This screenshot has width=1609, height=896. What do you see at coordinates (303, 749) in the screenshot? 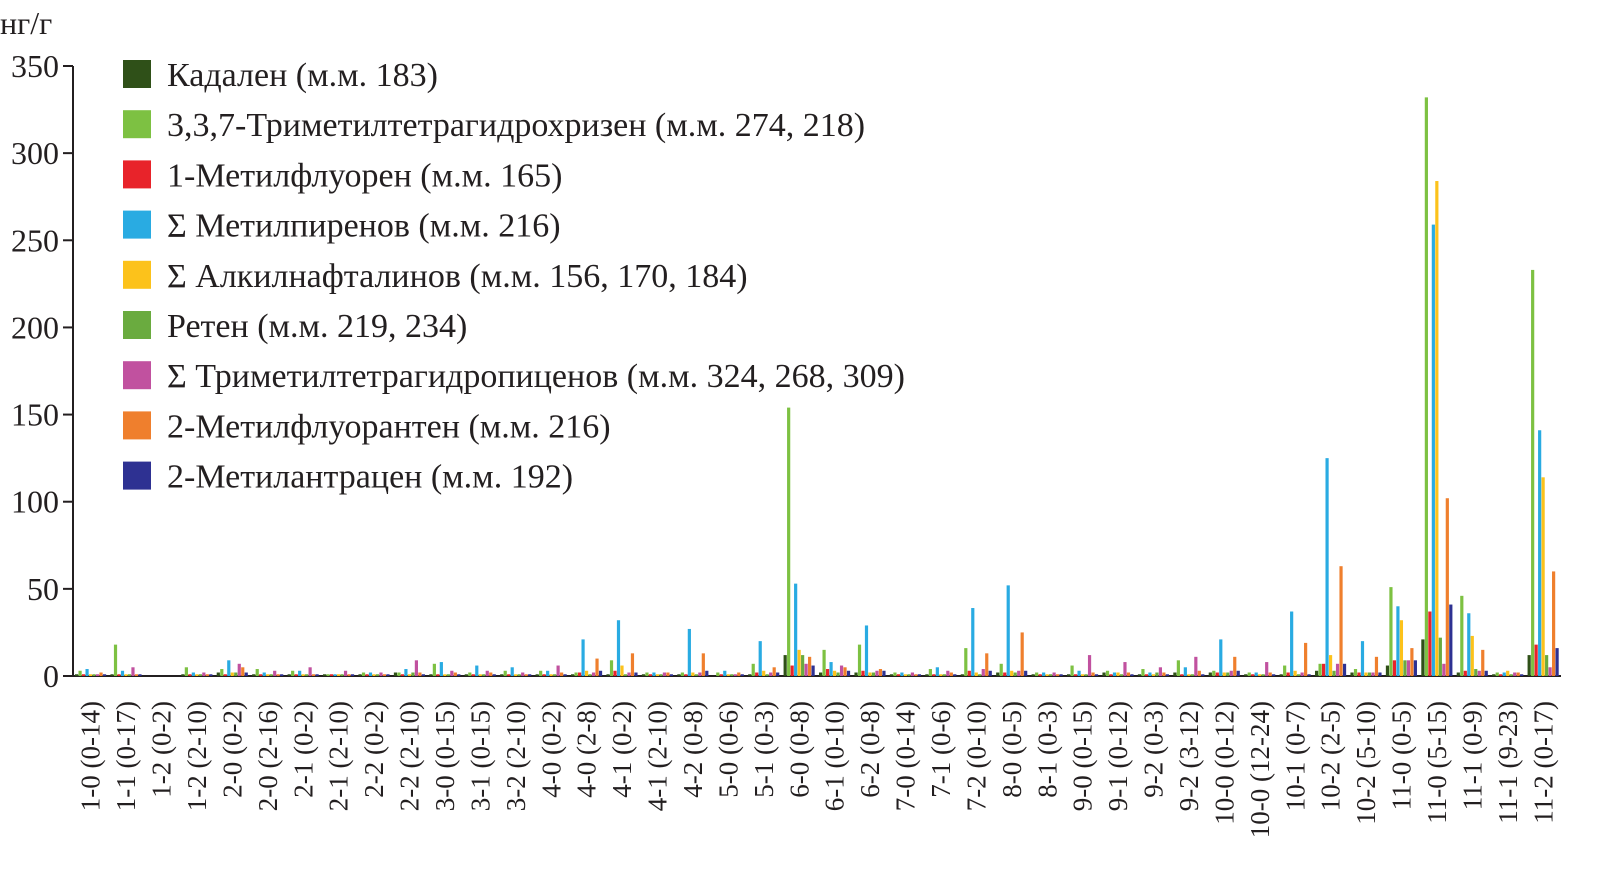
I see `x-tick-label: 2-1 (0-2)` at bounding box center [303, 749].